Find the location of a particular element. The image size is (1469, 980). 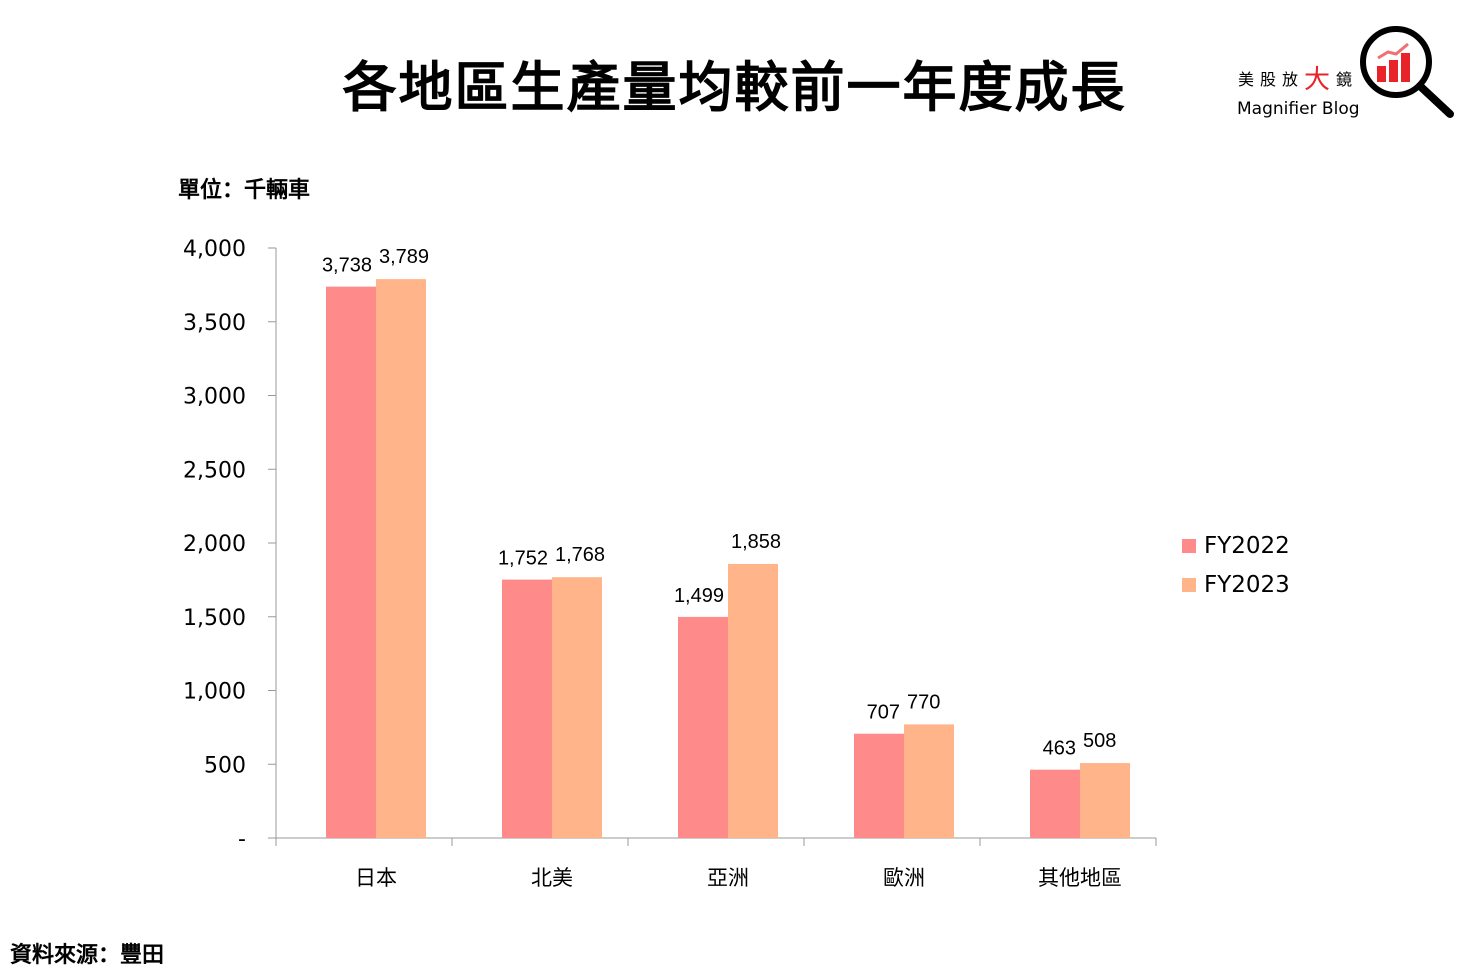

y-tick-label: 1,000 is located at coordinates (214, 692).